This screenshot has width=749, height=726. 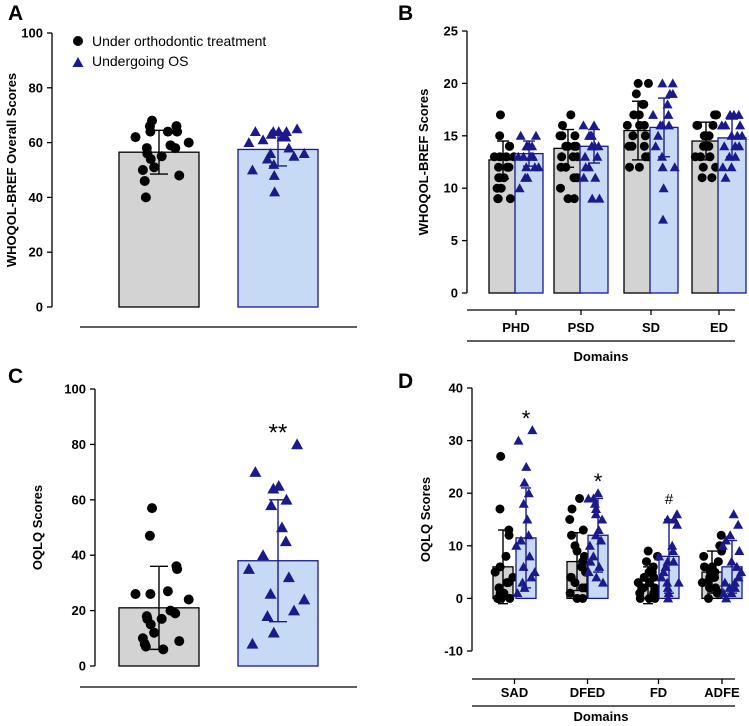 What do you see at coordinates (451, 31) in the screenshot?
I see `panel-b-y-tick-label: 25` at bounding box center [451, 31].